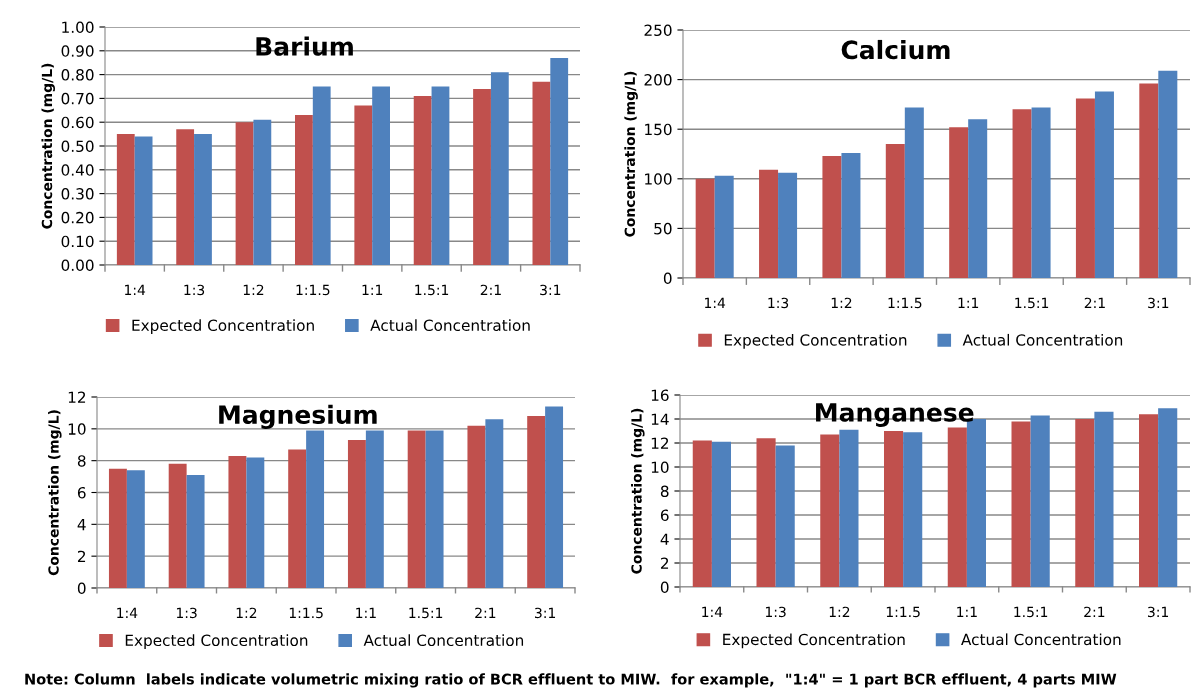 The width and height of the screenshot is (1199, 698). Describe the element at coordinates (77, 265) in the screenshot. I see `y-tick-label: 0.00` at that location.